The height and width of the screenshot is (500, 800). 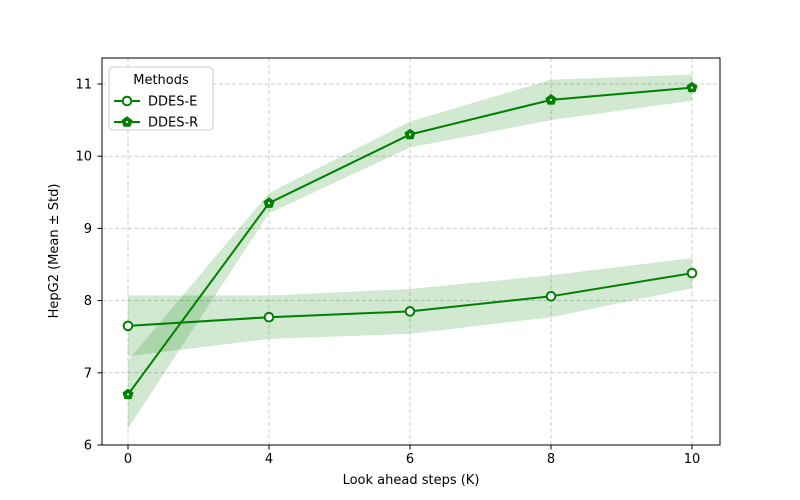 I want to click on legend-marker-center-dot, so click(x=127, y=122).